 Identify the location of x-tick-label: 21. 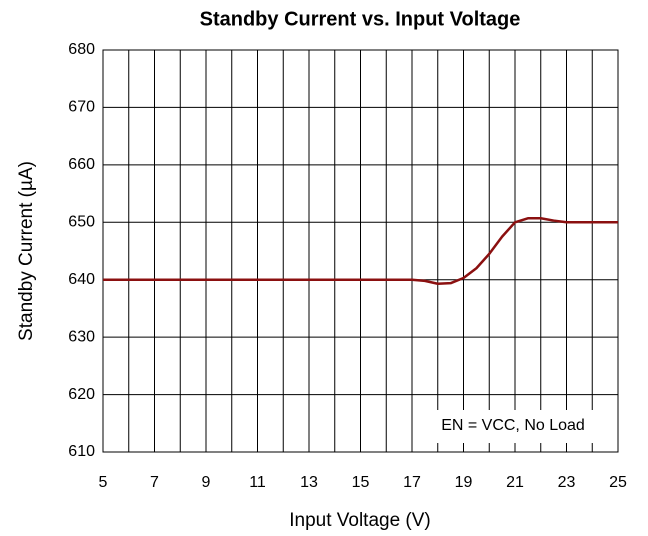
(515, 482).